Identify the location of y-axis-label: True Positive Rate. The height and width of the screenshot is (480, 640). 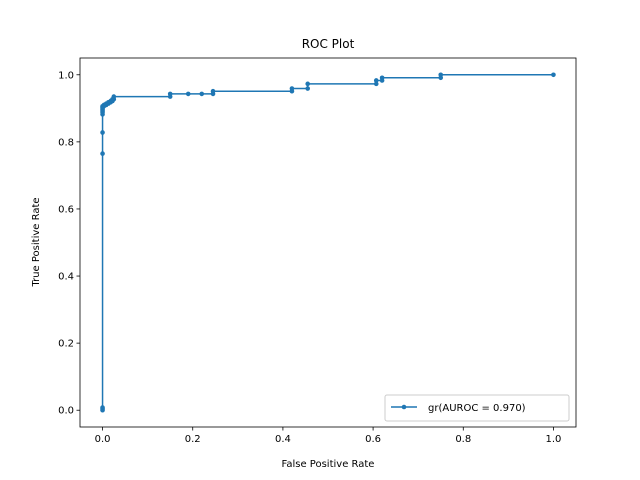
(36, 242).